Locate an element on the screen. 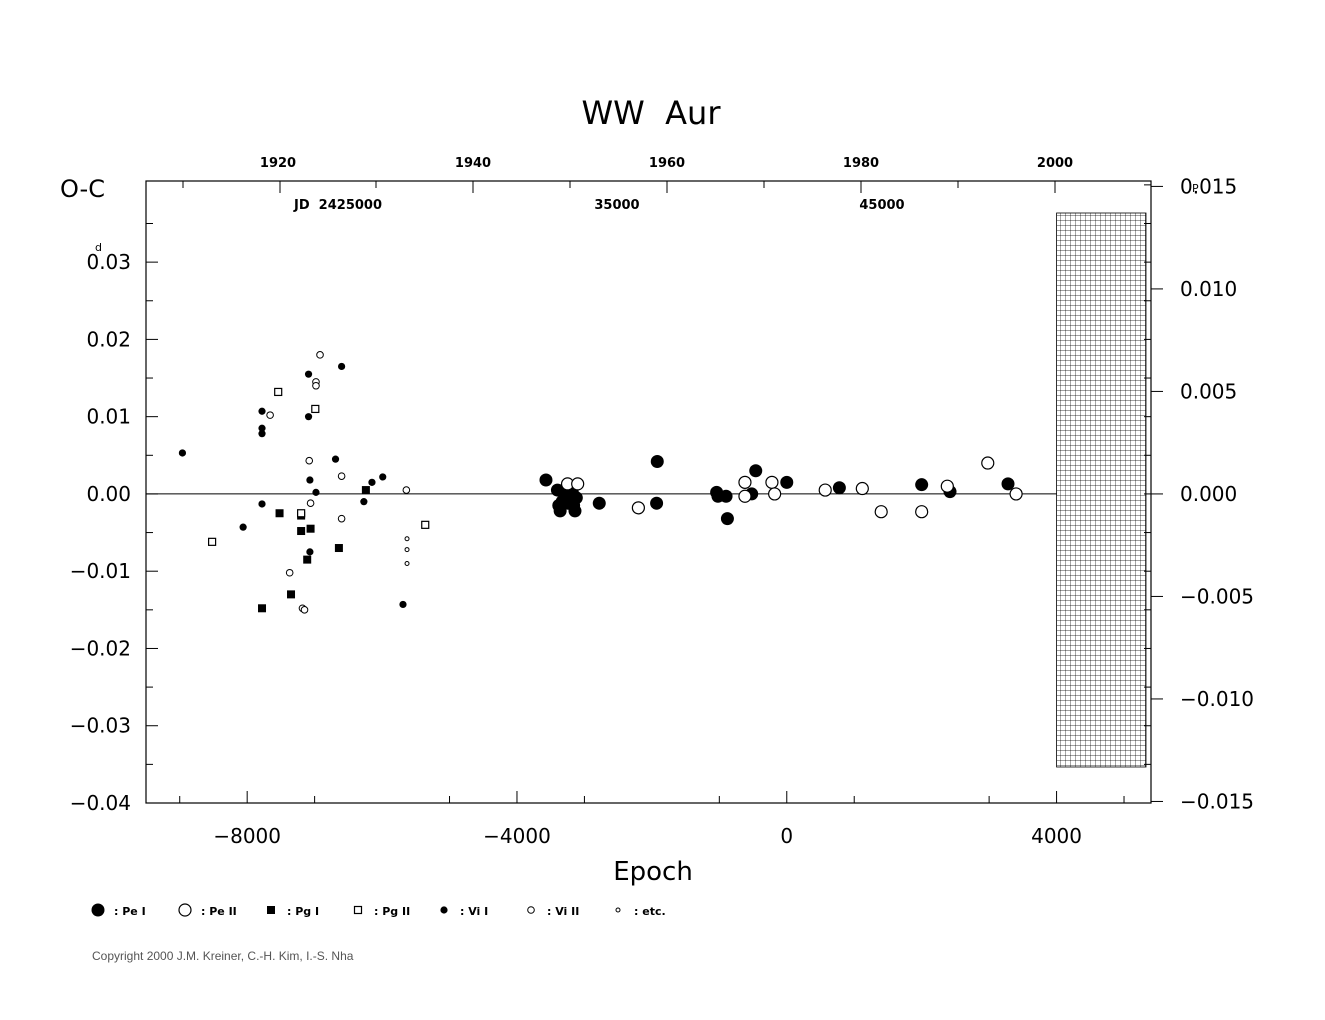 The width and height of the screenshot is (1325, 1020). legend-label: : Vi I is located at coordinates (474, 911).